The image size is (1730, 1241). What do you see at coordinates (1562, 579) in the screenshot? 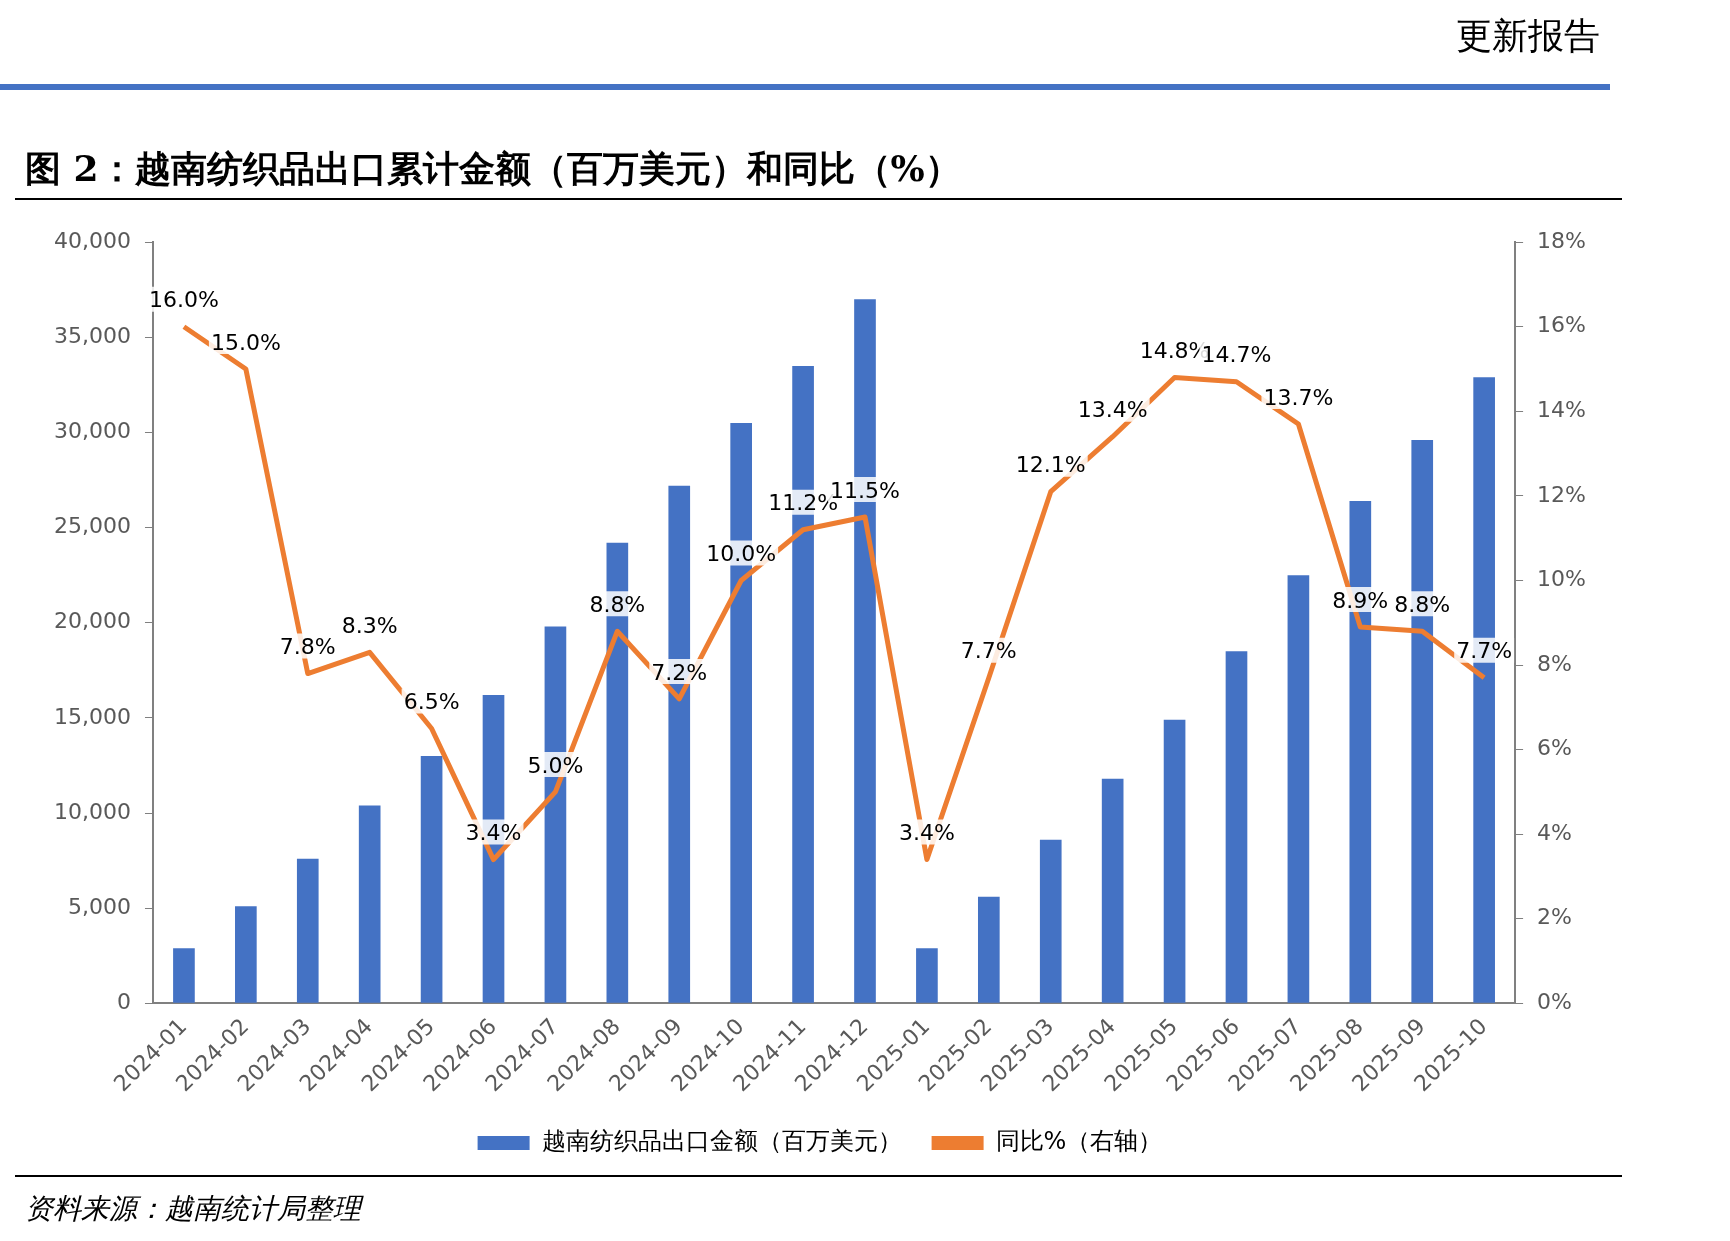
I see `y2-tick-label: 10%` at bounding box center [1562, 579].